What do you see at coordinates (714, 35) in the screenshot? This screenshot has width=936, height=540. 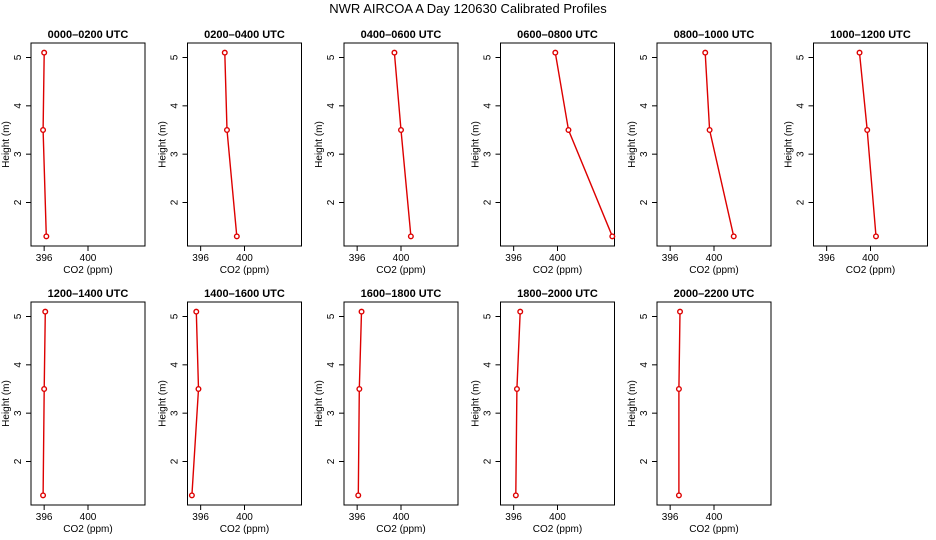 I see `panel-title: 0800–1000 UTC` at bounding box center [714, 35].